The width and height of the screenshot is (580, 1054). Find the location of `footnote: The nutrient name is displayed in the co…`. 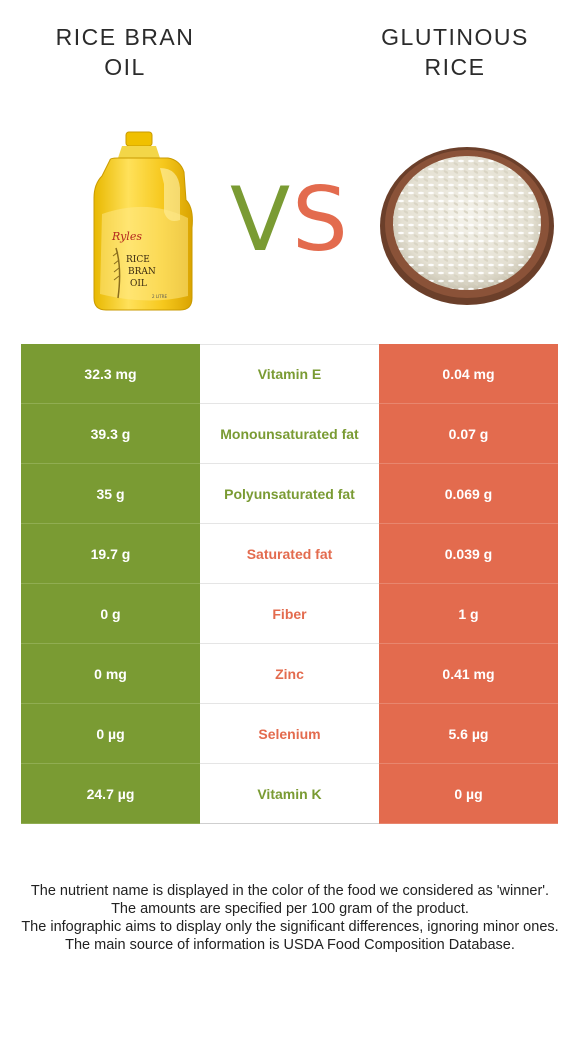

footnote: The nutrient name is displayed in the co… is located at coordinates (290, 918).